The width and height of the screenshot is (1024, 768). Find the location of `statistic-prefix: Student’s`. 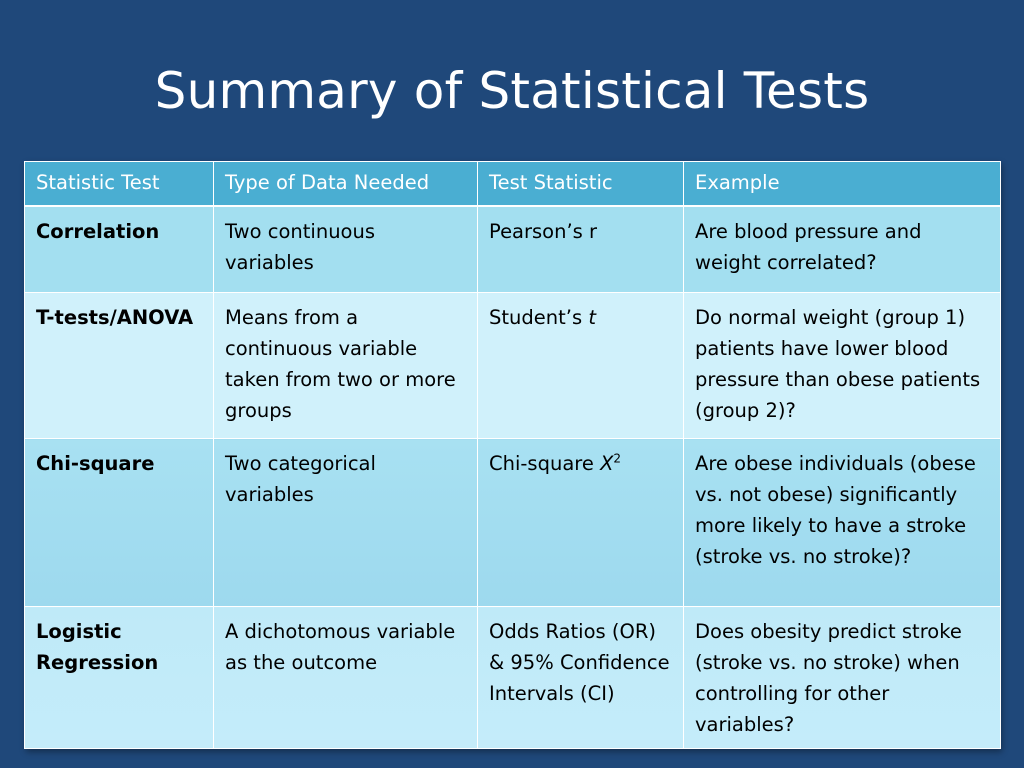

statistic-prefix: Student’s is located at coordinates (539, 317).